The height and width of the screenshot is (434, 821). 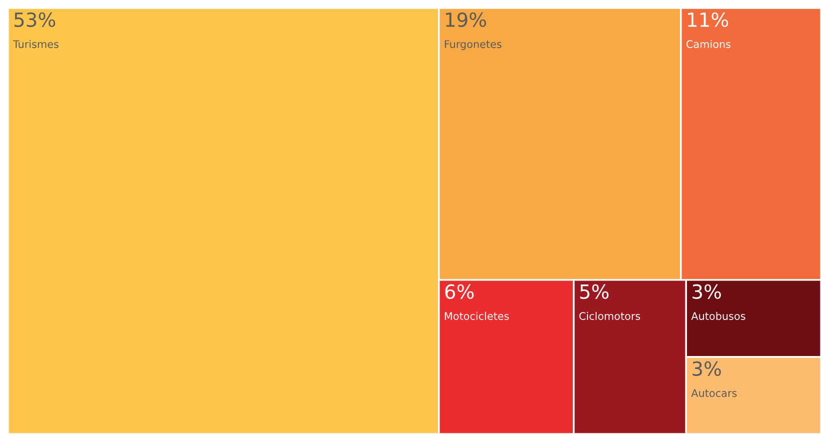 I want to click on category-label: Turismes, so click(x=35, y=44).